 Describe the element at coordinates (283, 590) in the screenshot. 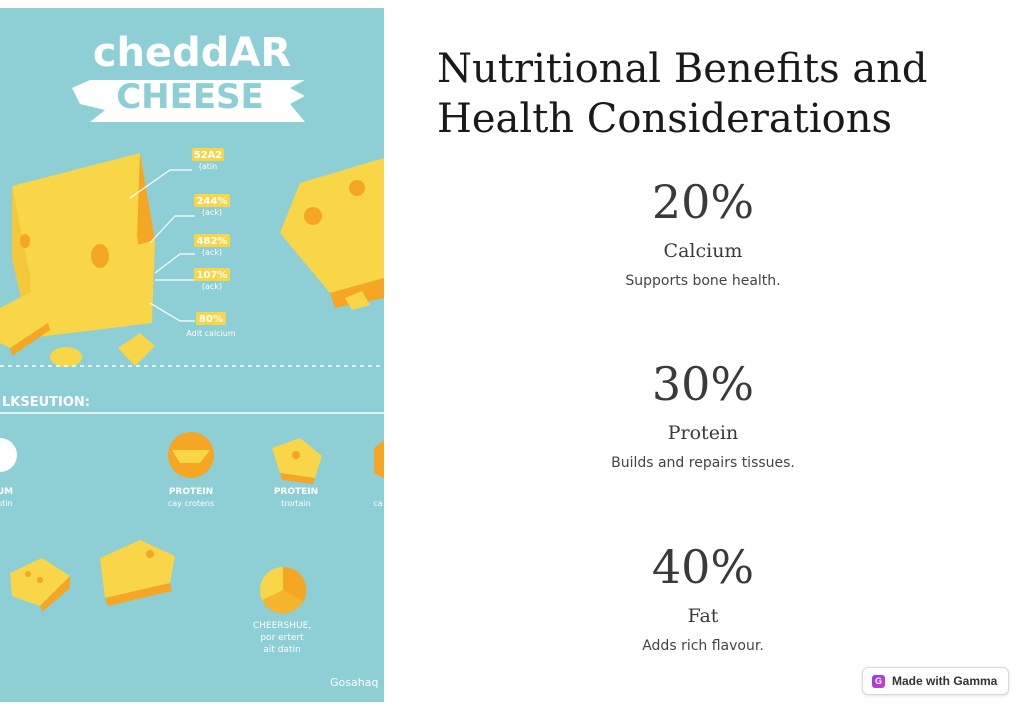

I see `pie-chart-icon` at that location.